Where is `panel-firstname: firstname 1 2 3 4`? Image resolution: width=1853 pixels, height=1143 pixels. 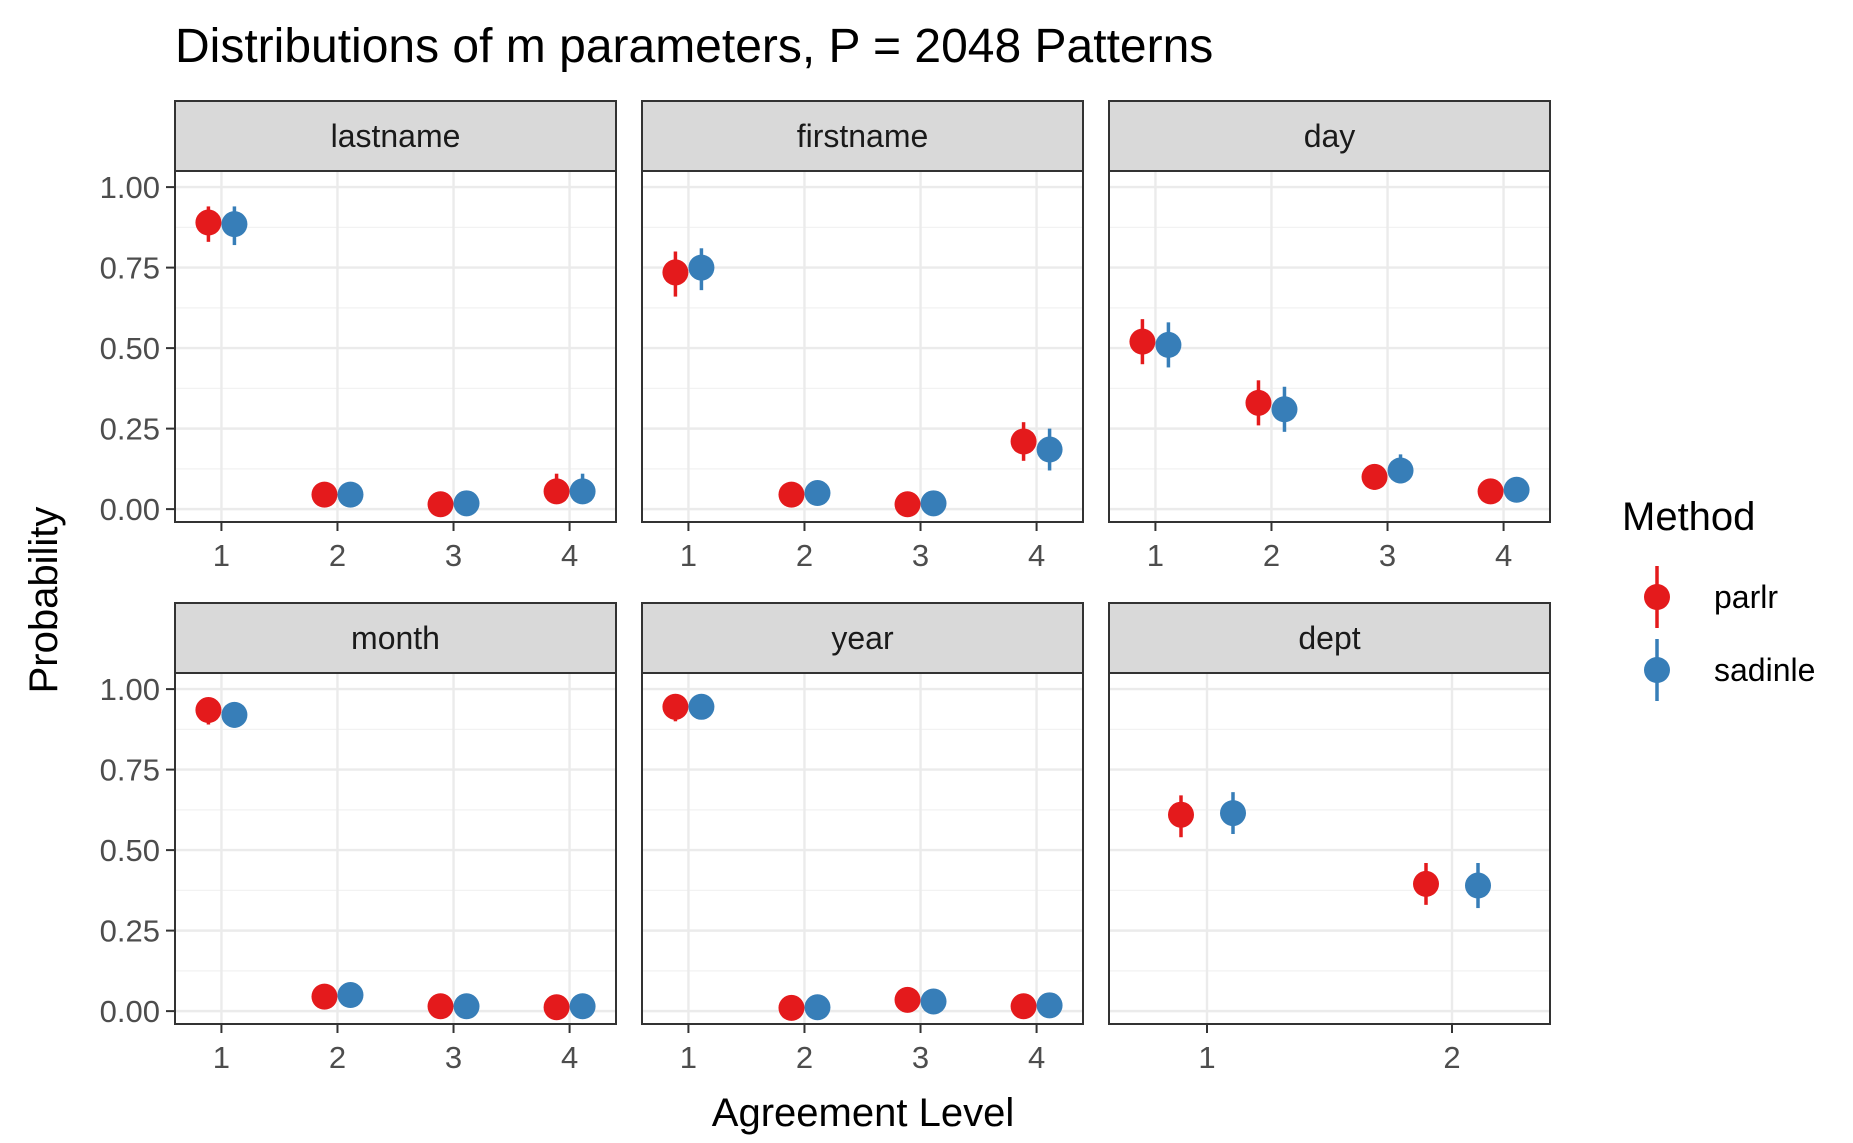
panel-firstname: firstname 1 2 3 4 is located at coordinates (862, 336).